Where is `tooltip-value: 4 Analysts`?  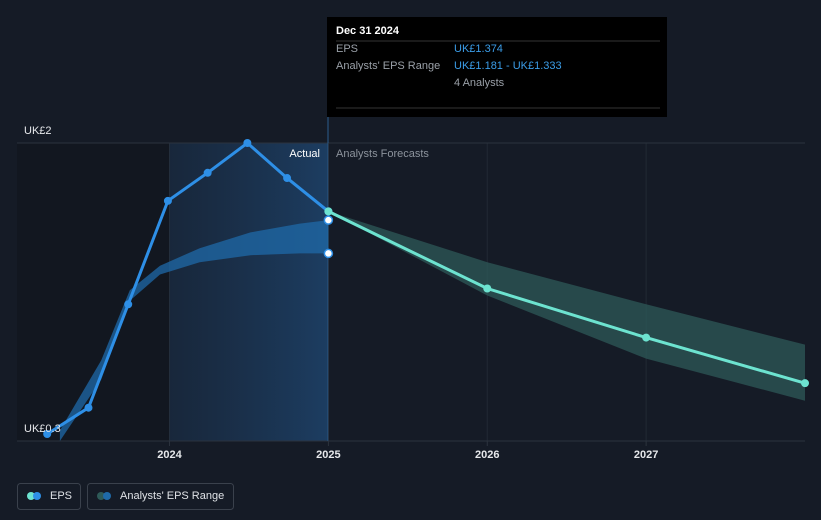 tooltip-value: 4 Analysts is located at coordinates (479, 83).